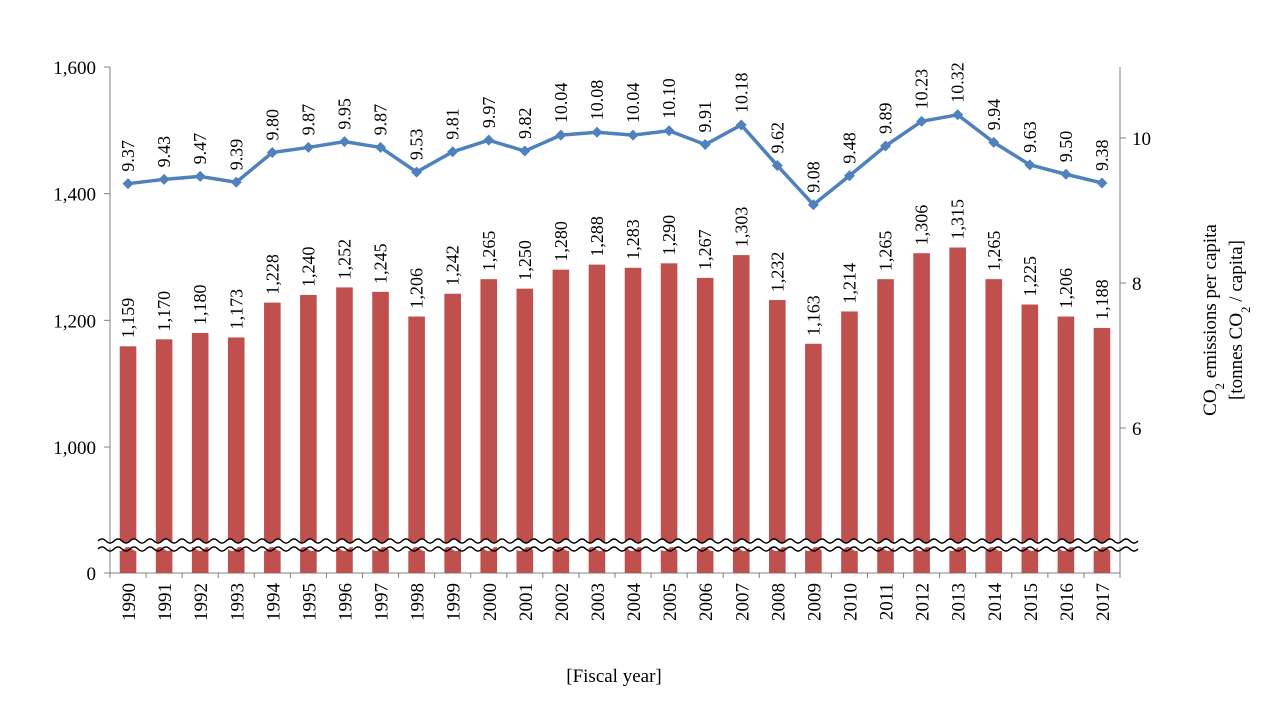 The width and height of the screenshot is (1268, 703). Describe the element at coordinates (958, 219) in the screenshot. I see `bar-label-2013: 1,315` at that location.